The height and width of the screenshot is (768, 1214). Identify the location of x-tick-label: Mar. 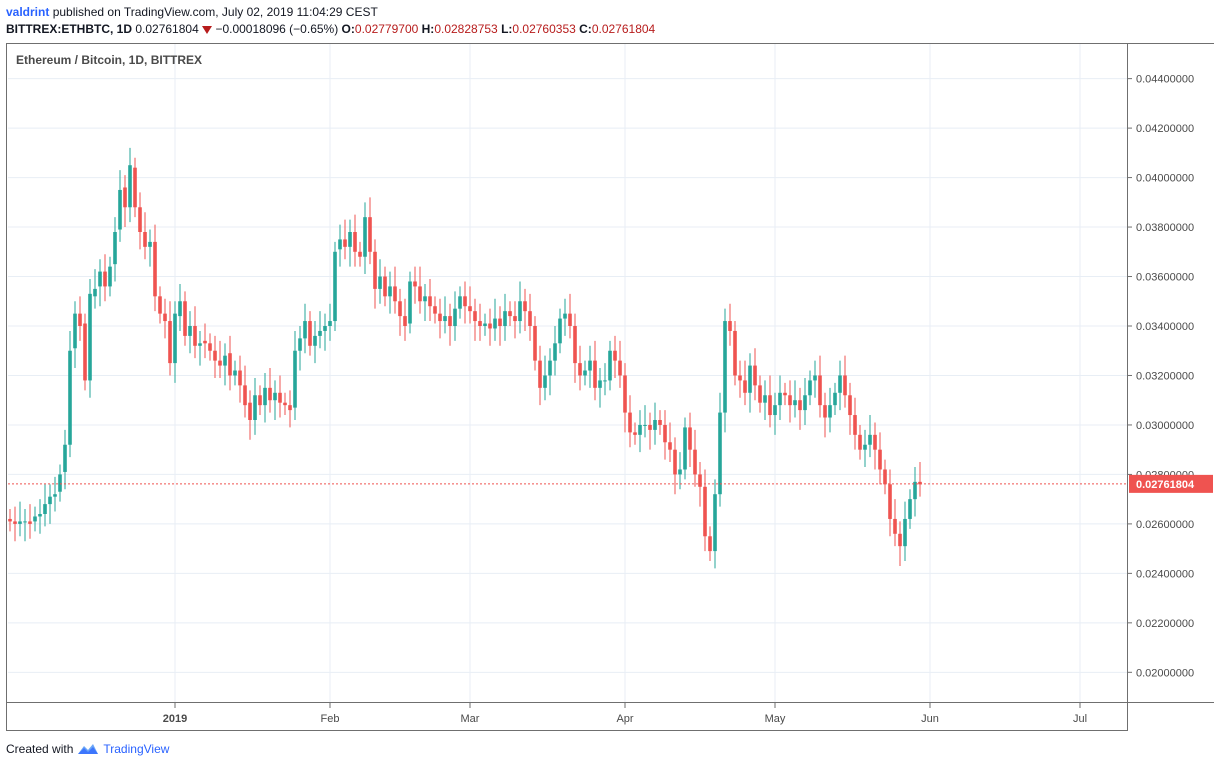
(470, 719).